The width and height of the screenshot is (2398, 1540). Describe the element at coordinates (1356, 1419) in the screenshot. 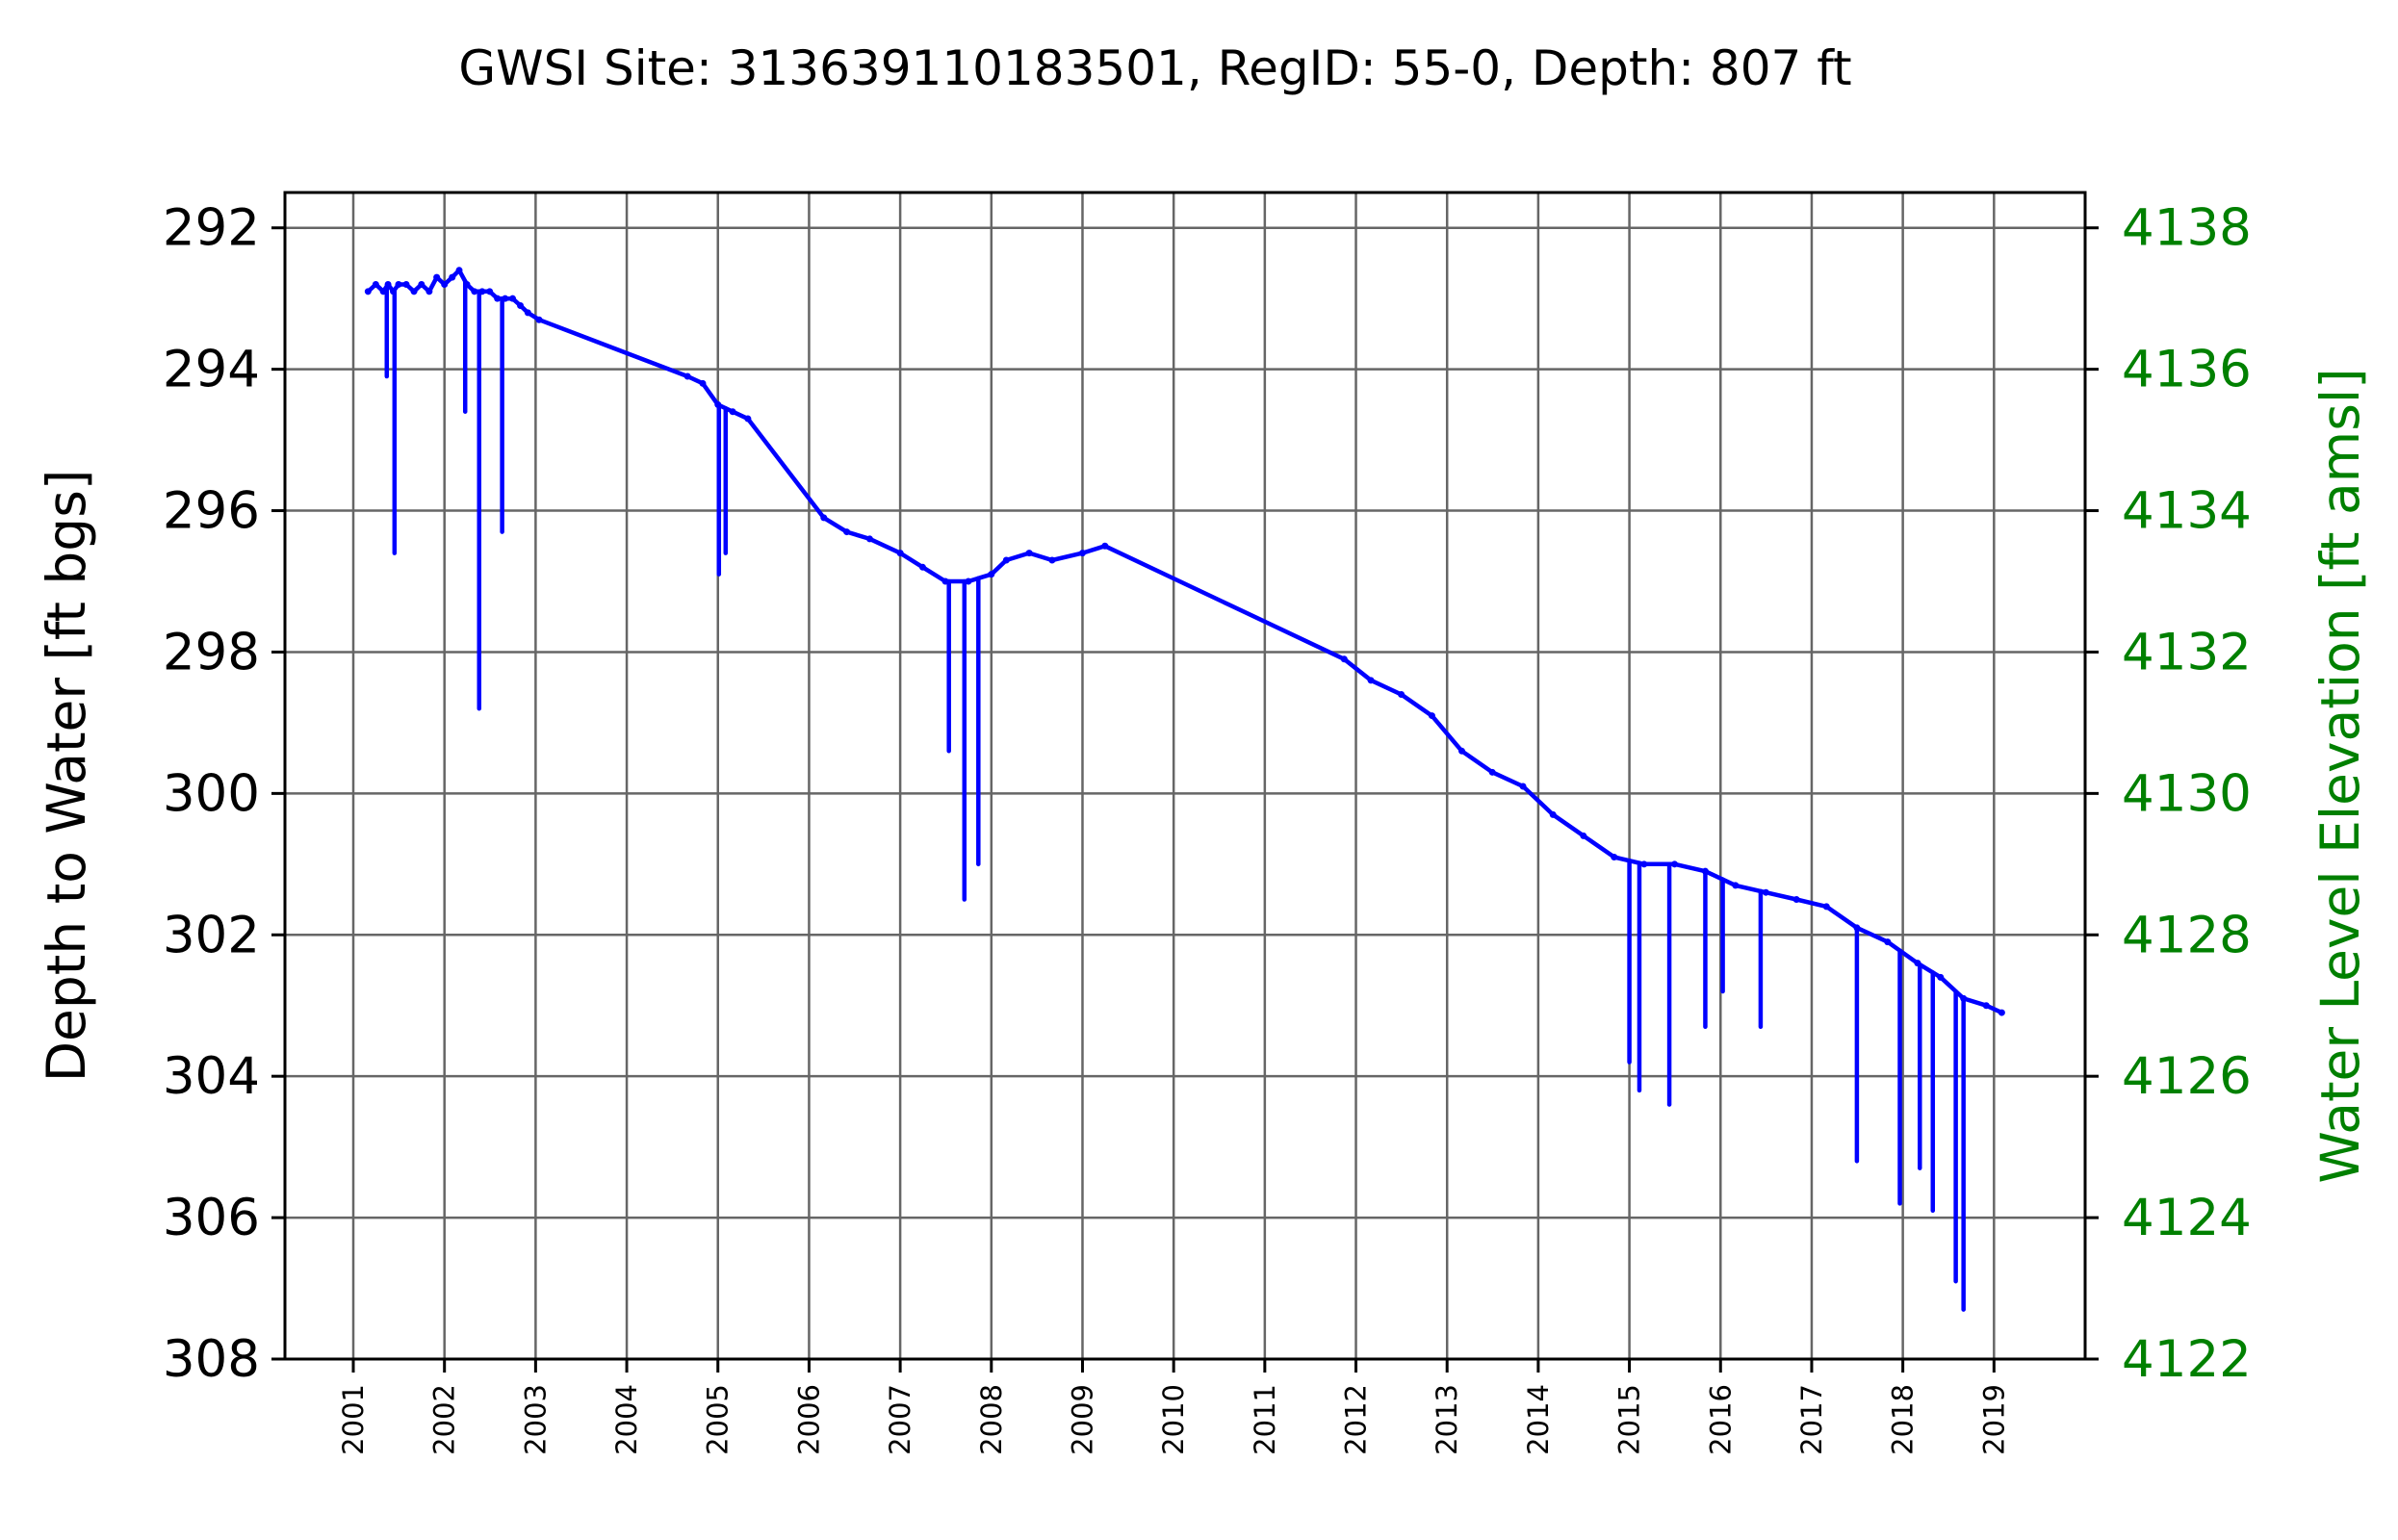

I see `x-tick-label: 2012` at that location.